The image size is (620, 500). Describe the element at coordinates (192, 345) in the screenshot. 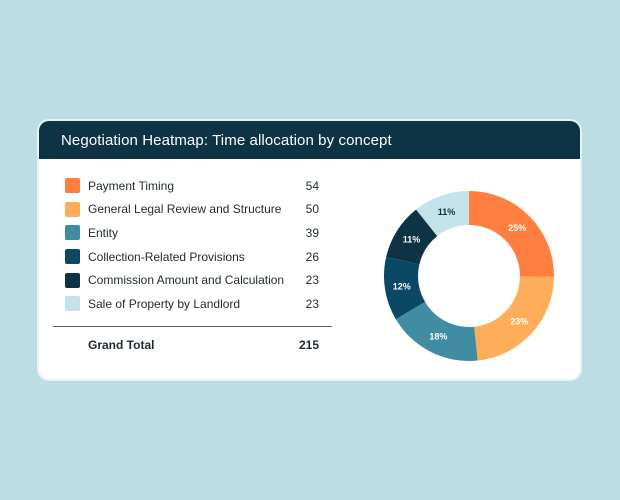

I see `grand-total-row: Grand Total 215` at that location.